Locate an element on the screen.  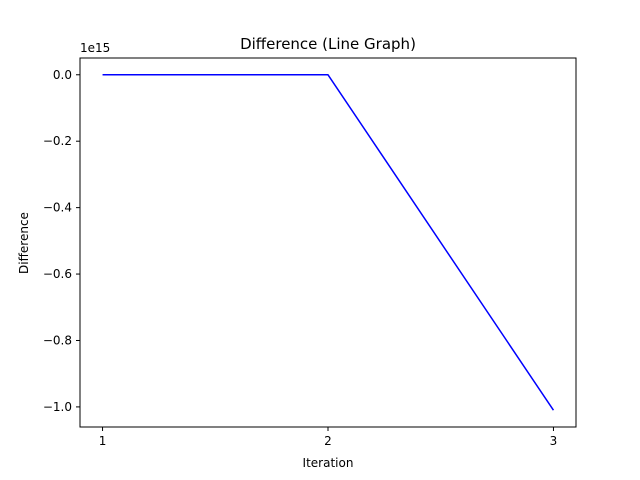
y-axis-offset-text: 1e15 is located at coordinates (95, 48).